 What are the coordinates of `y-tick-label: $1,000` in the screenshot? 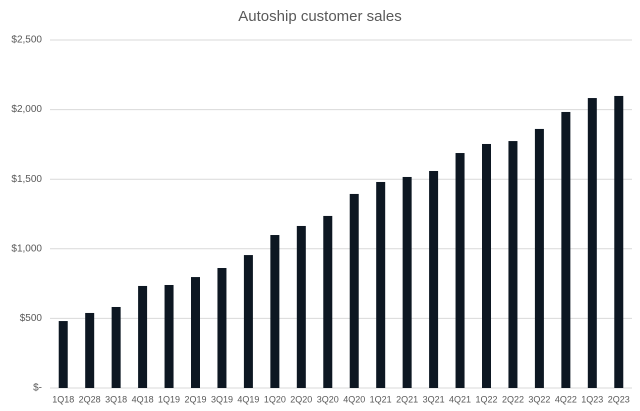 It's located at (26, 248).